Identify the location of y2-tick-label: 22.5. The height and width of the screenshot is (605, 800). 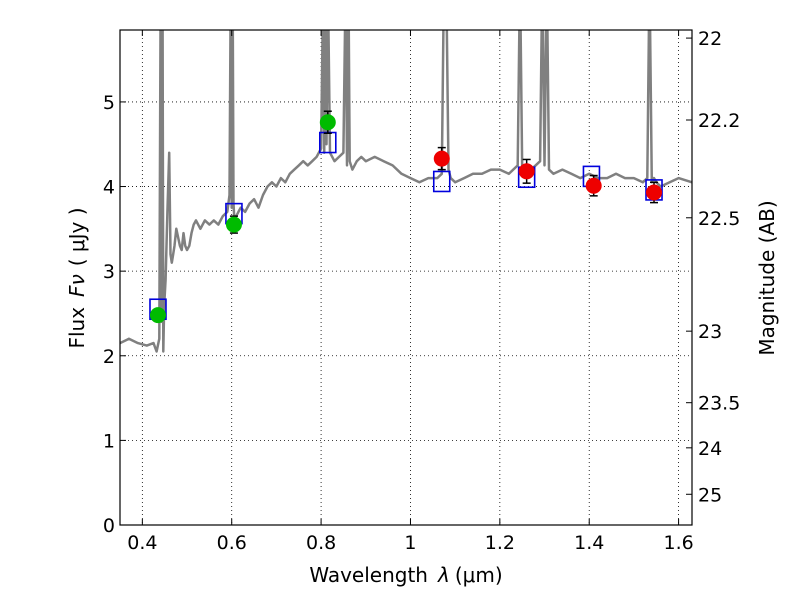
(719, 219).